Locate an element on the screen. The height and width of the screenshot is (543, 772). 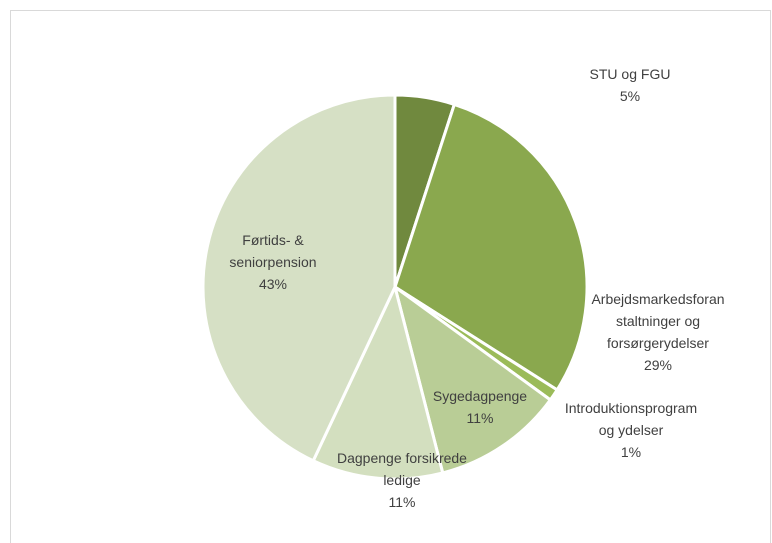
data-label: Dagpenge forsikrede ledige 11% is located at coordinates (402, 480).